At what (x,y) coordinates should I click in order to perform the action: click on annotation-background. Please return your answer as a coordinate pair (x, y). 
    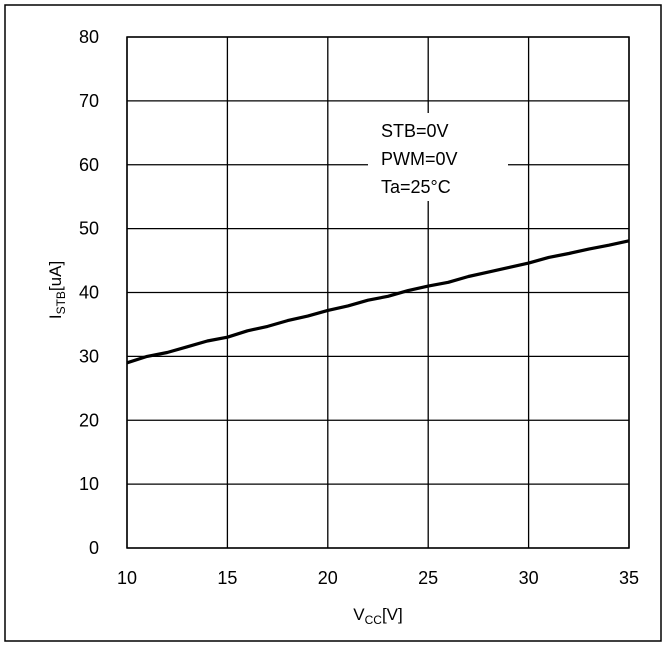
    Looking at the image, I should click on (438, 157).